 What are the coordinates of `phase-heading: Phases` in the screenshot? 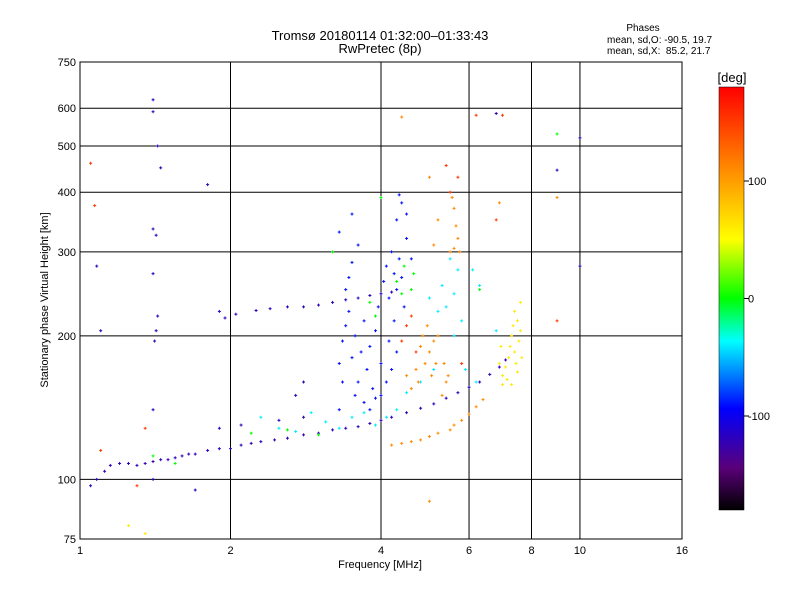 It's located at (642, 28).